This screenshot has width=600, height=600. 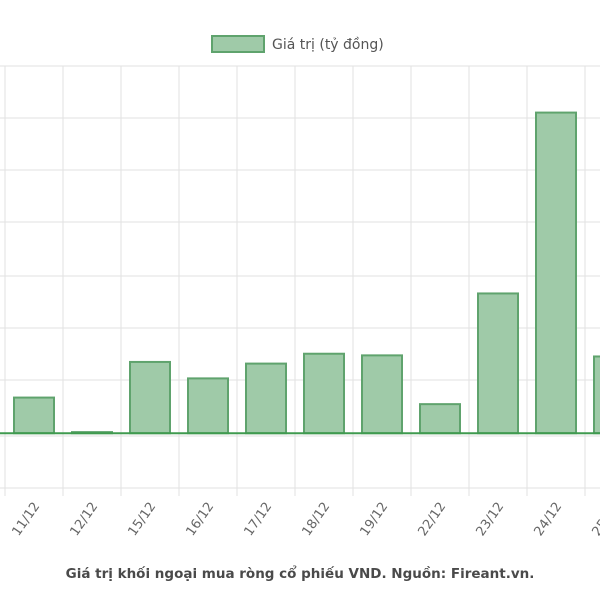 I want to click on x-tick-label: 12/12, so click(x=84, y=519).